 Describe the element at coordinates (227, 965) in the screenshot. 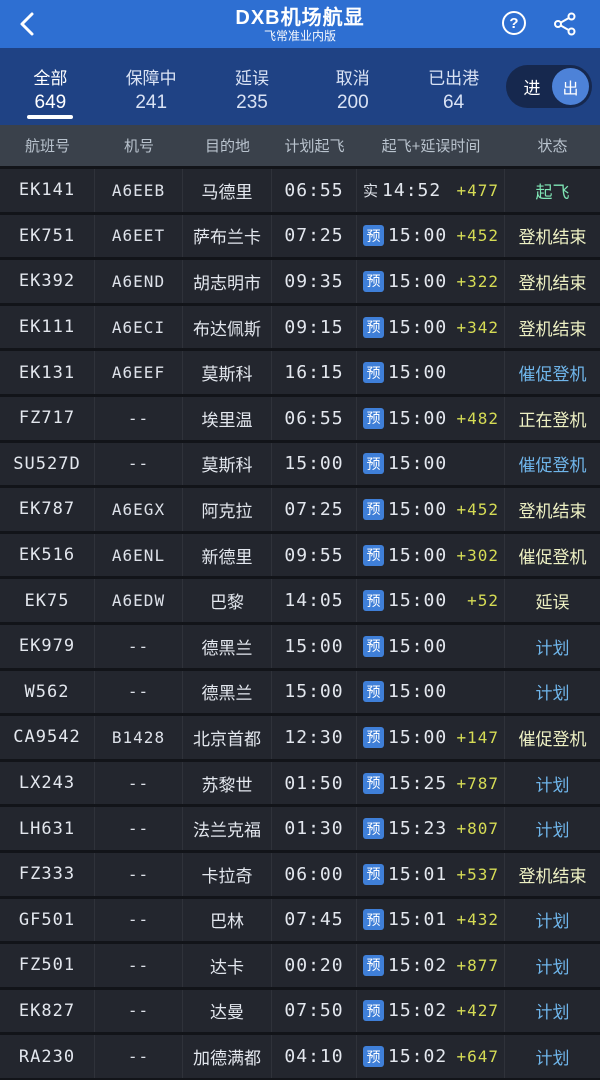

I see `destination: 达卡` at that location.